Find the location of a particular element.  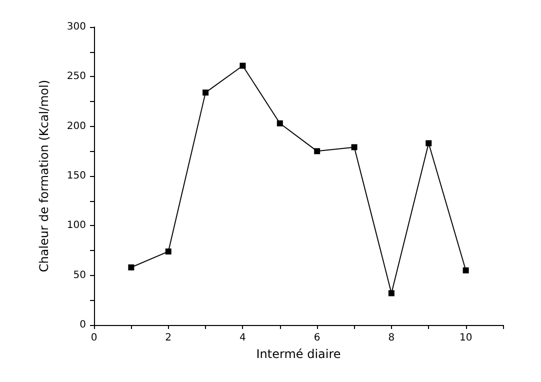

y-tick-label: 0 is located at coordinates (83, 325).